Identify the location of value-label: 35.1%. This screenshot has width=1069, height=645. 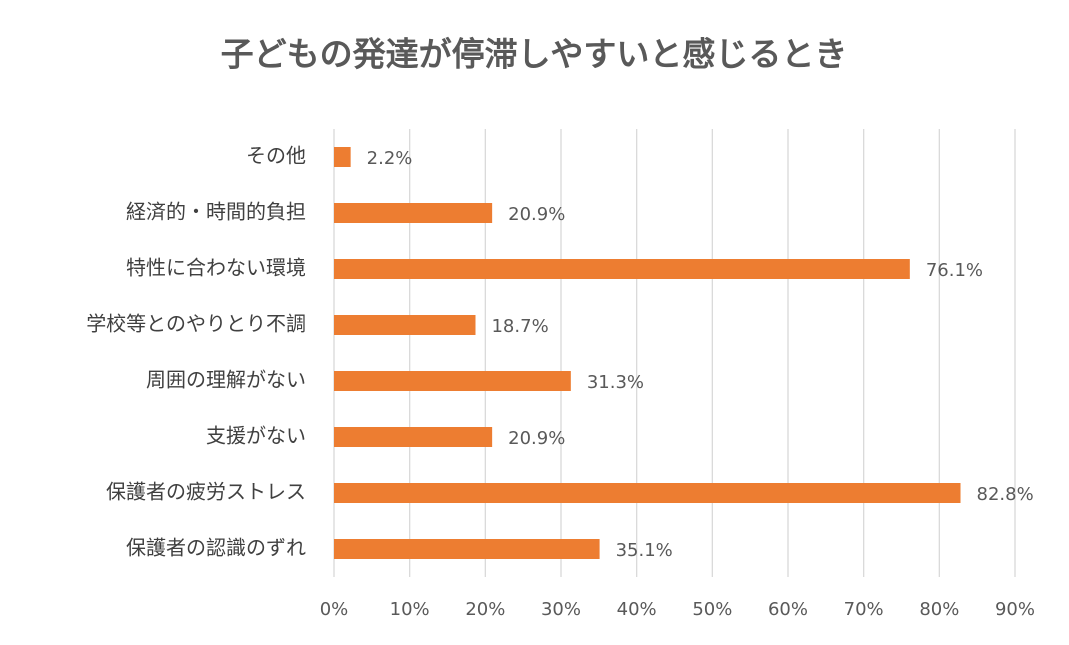
(644, 550).